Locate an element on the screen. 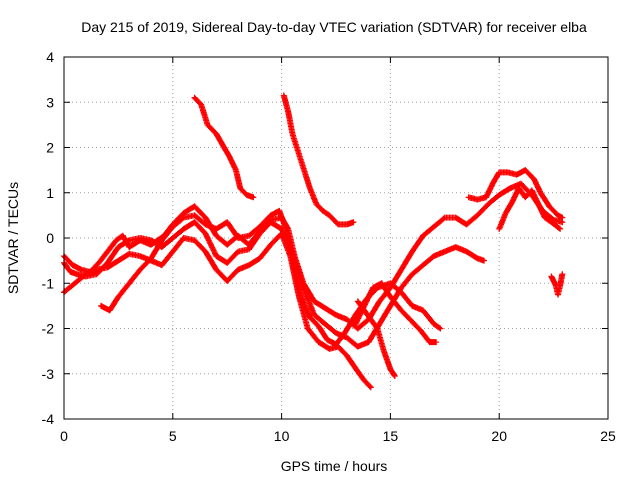  y-tick-label: 4 is located at coordinates (50, 57).